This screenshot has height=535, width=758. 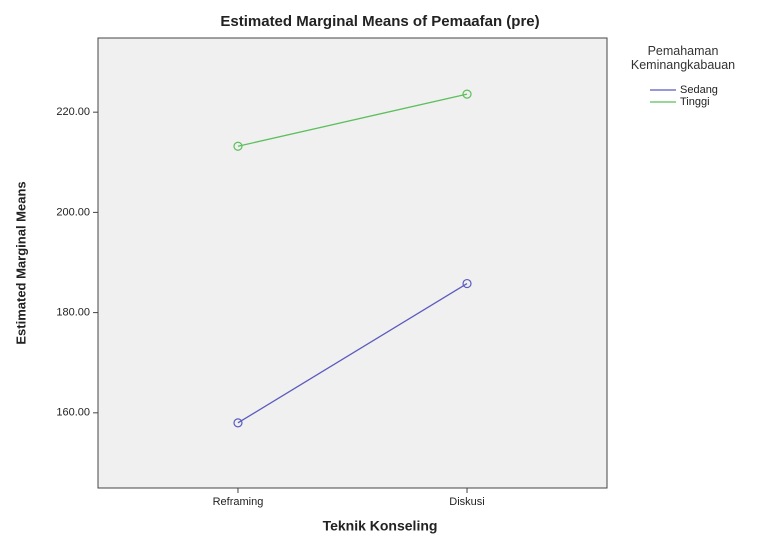 I want to click on y-tick-label: 180.00, so click(x=73, y=313).